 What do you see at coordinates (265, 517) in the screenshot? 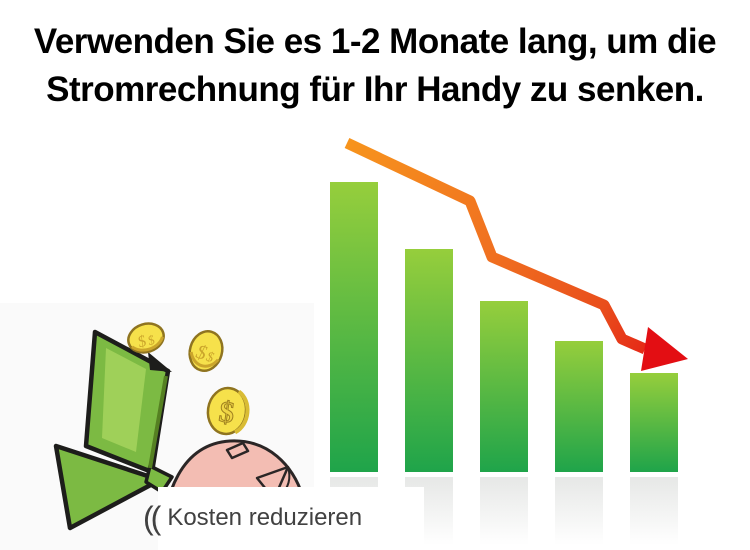
I see `caption-label: Kosten reduzieren` at bounding box center [265, 517].